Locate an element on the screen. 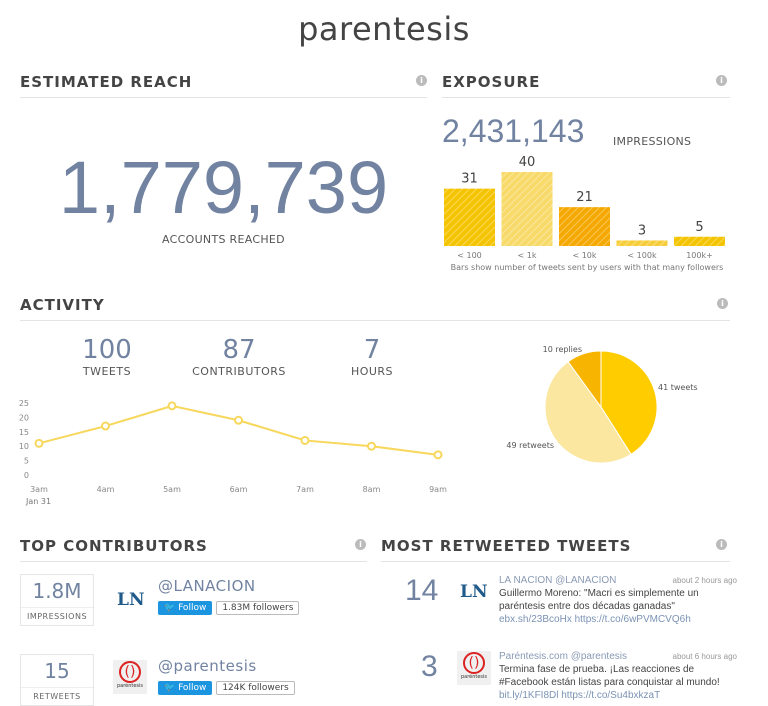 The image size is (768, 706). activity-heading: ACTIVITY is located at coordinates (375, 308).